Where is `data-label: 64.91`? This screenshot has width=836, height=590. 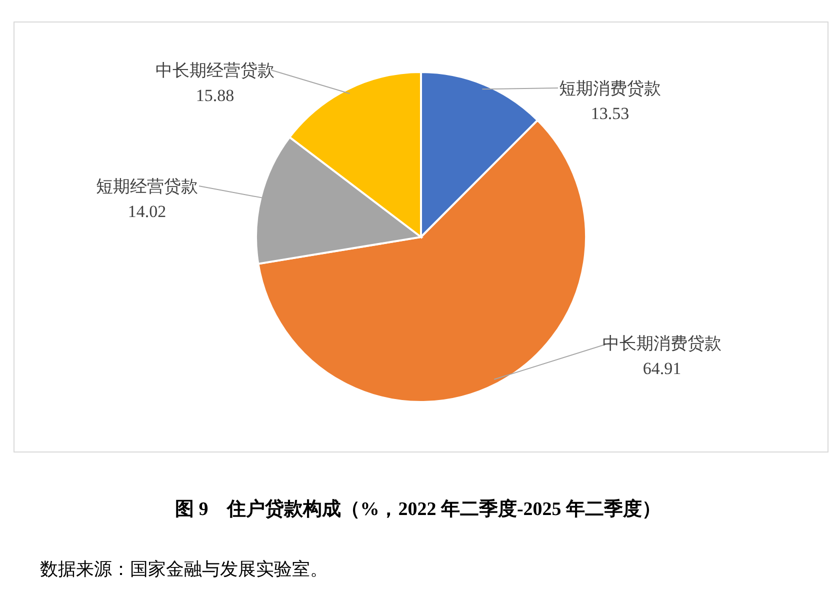
data-label: 64.91 is located at coordinates (662, 368).